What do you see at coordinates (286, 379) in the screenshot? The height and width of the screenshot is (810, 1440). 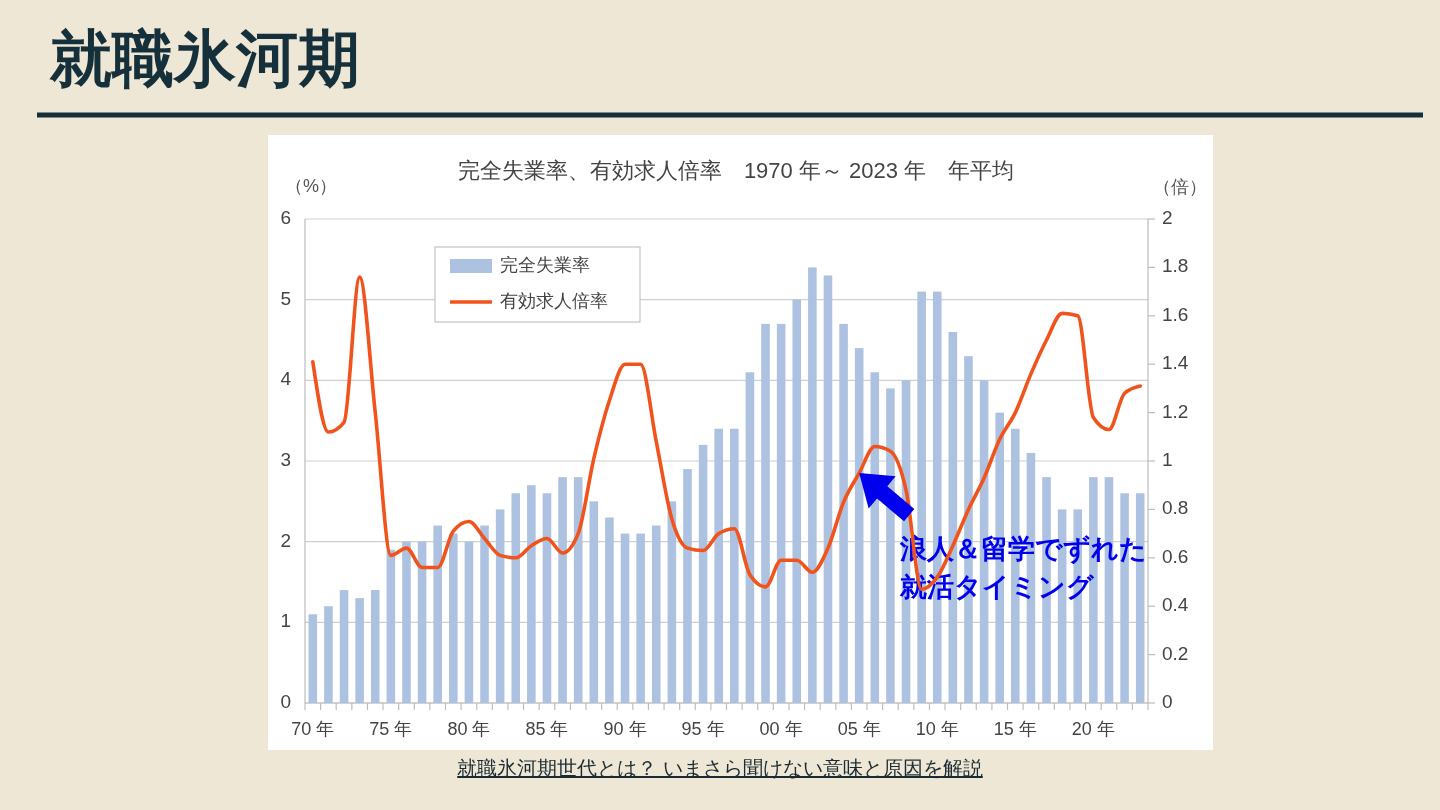 I see `y-tick-label: 4` at bounding box center [286, 379].